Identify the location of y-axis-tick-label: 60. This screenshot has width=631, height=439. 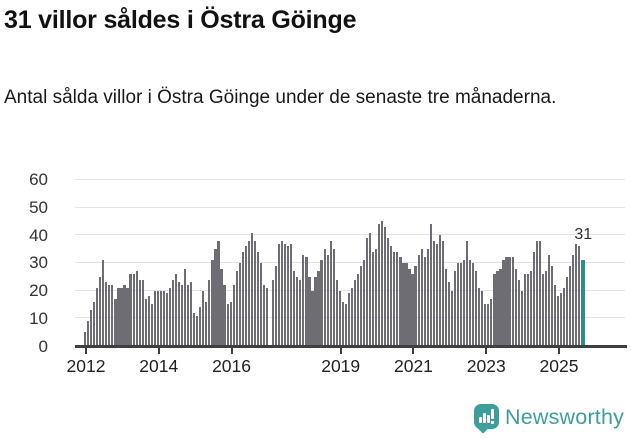
(38, 180).